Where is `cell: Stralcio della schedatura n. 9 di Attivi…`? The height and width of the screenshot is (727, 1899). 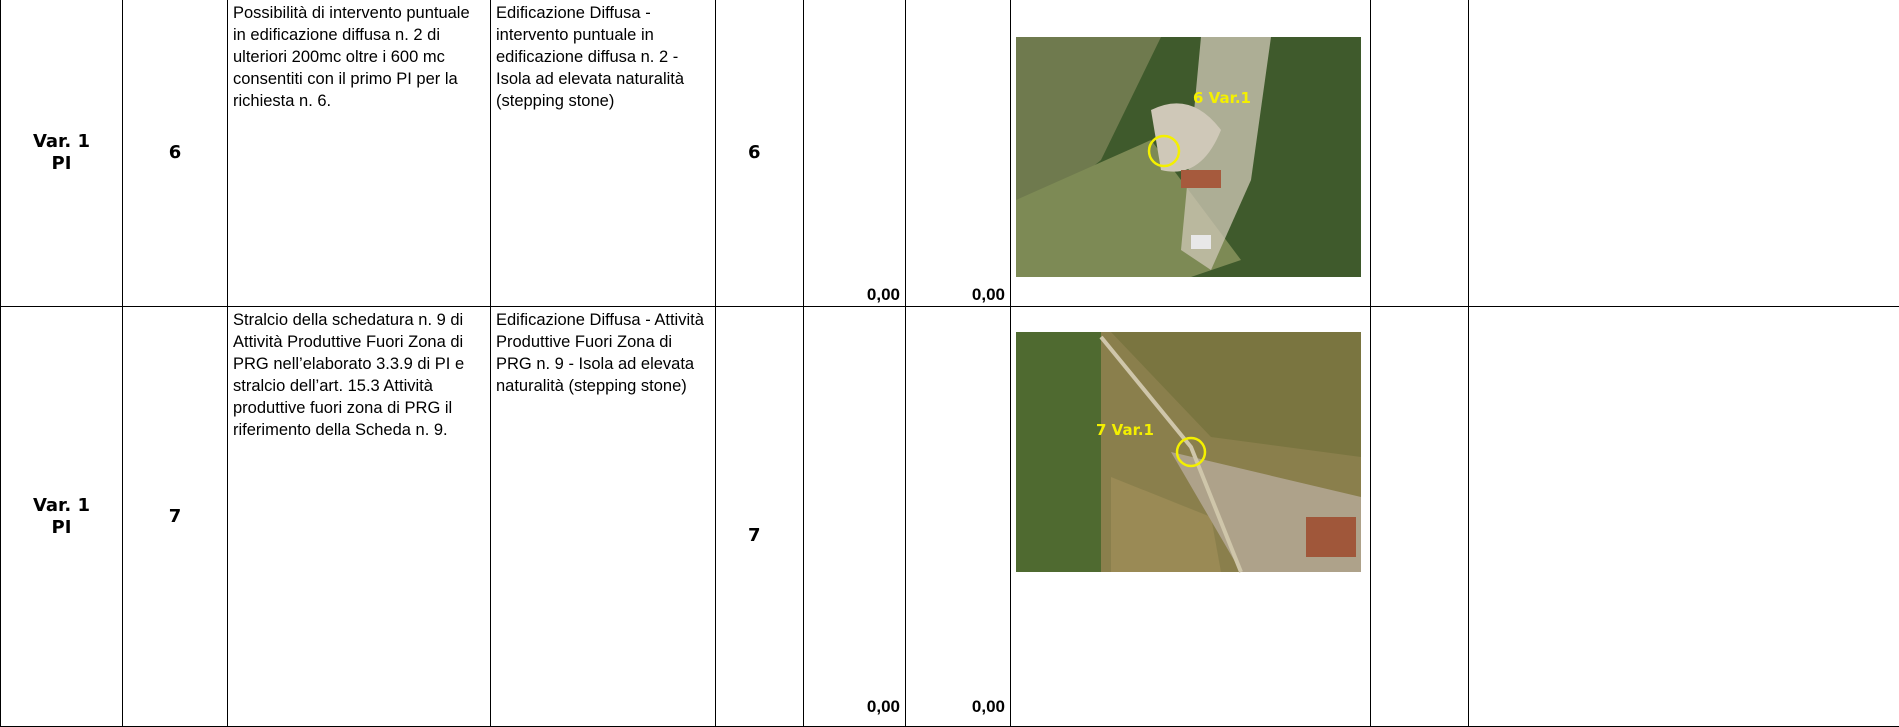 cell: Stralcio della schedatura n. 9 di Attivi… is located at coordinates (359, 517).